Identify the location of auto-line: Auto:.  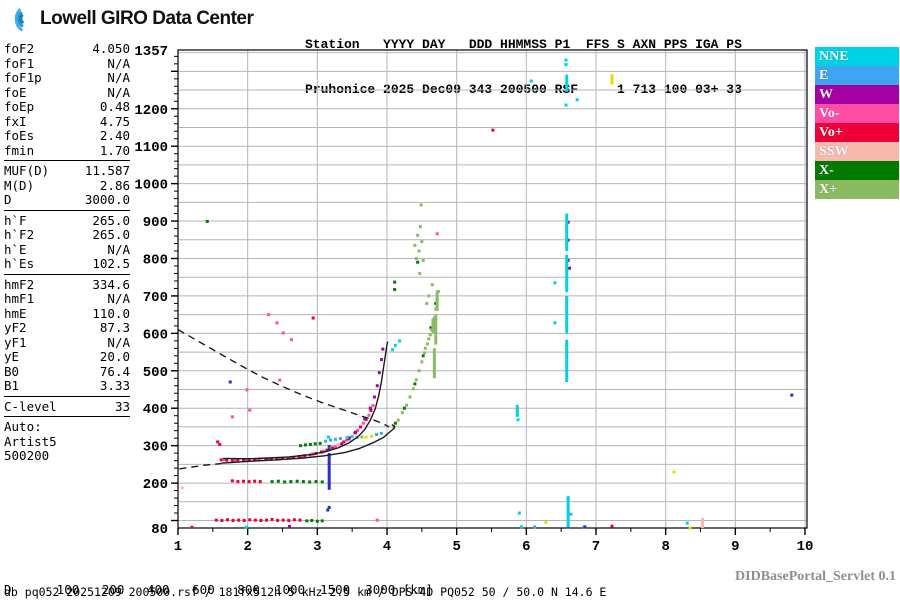
(23, 426).